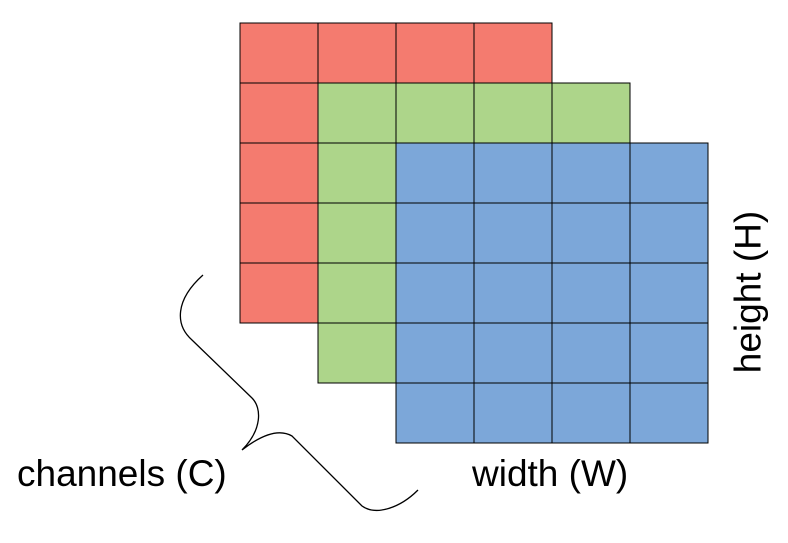  Describe the element at coordinates (299, 392) in the screenshot. I see `channels-brace` at that location.